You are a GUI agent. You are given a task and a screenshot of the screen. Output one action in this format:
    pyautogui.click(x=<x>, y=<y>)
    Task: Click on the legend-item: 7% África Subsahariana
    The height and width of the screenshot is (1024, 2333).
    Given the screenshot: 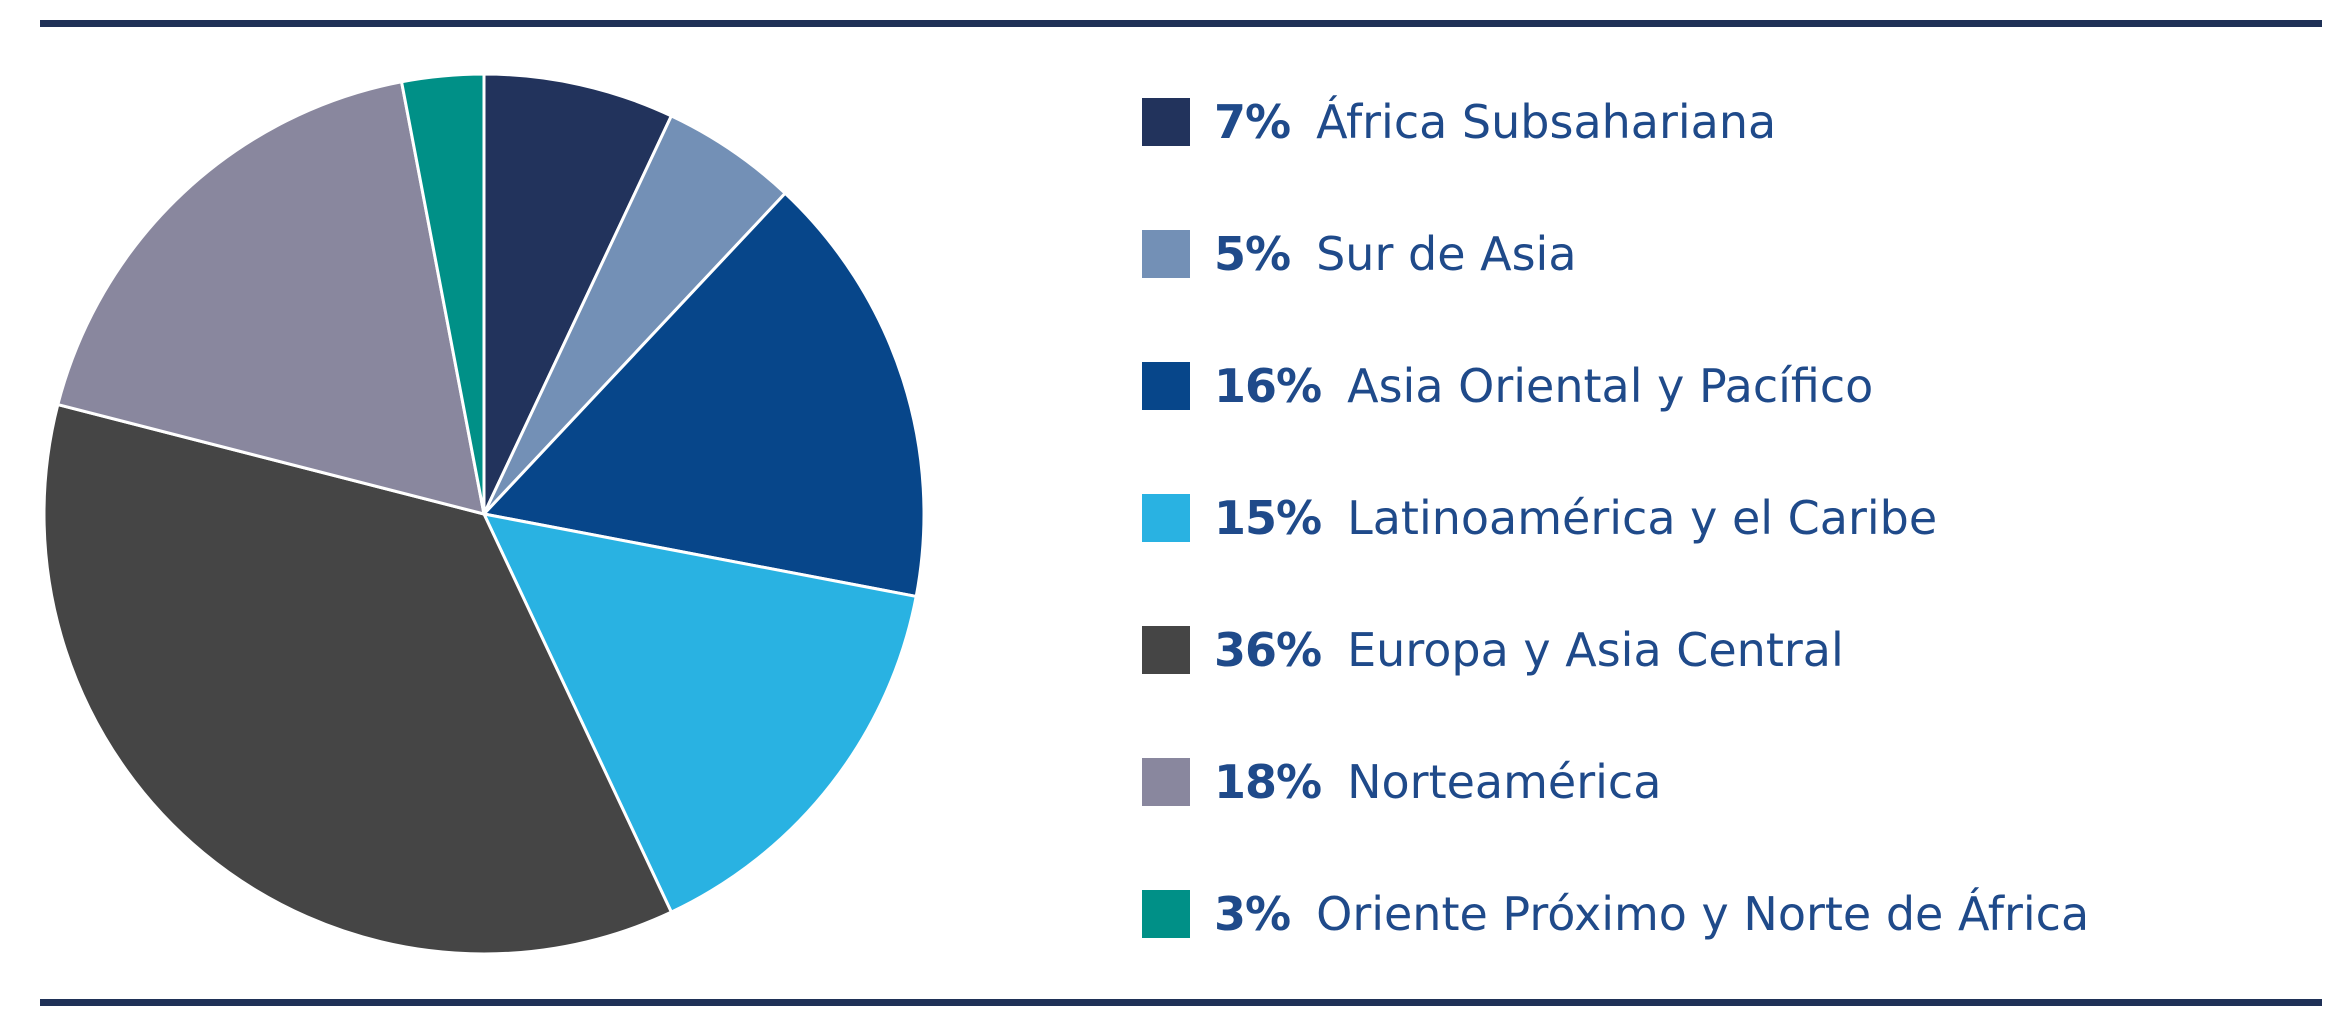 What is the action you would take?
    pyautogui.click(x=1615, y=158)
    